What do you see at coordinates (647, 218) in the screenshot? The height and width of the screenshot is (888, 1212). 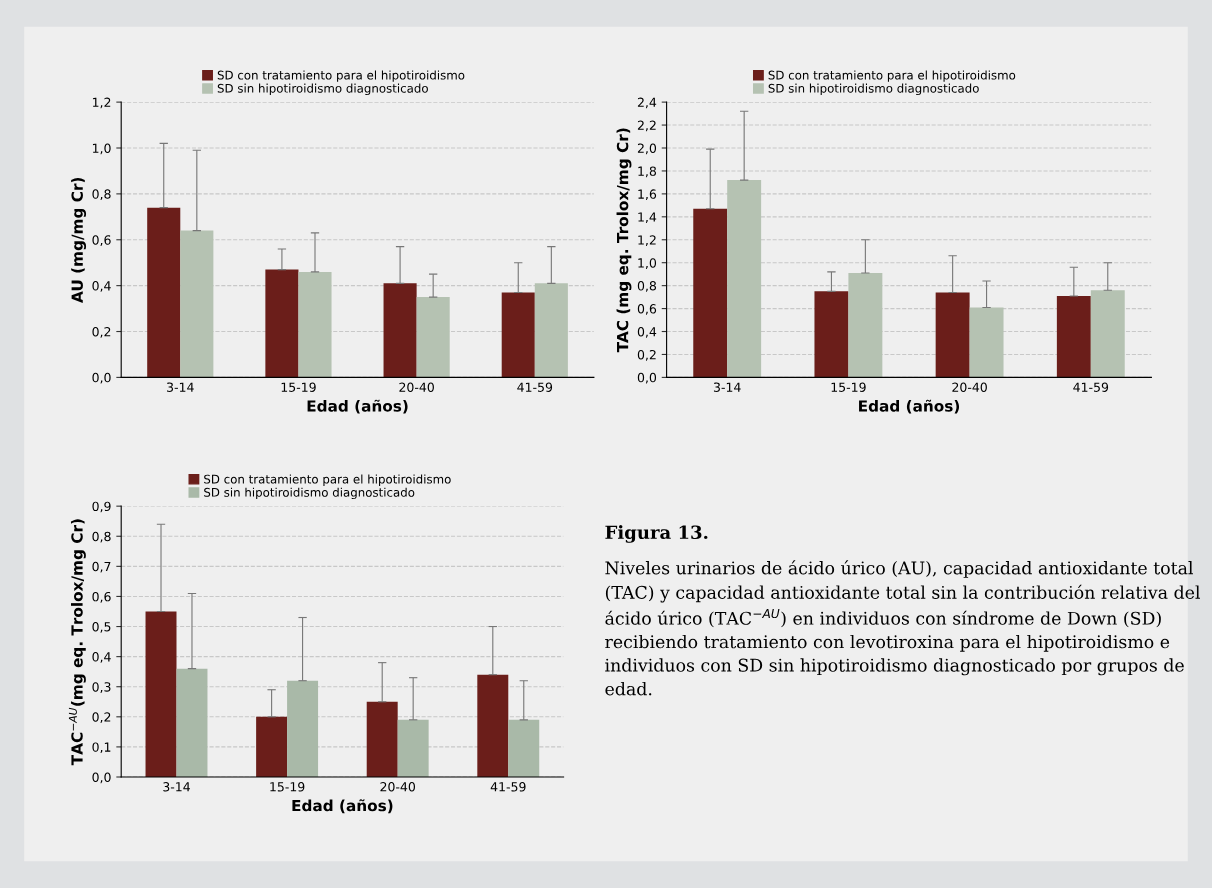 I see `y-tick-label: 1,4` at bounding box center [647, 218].